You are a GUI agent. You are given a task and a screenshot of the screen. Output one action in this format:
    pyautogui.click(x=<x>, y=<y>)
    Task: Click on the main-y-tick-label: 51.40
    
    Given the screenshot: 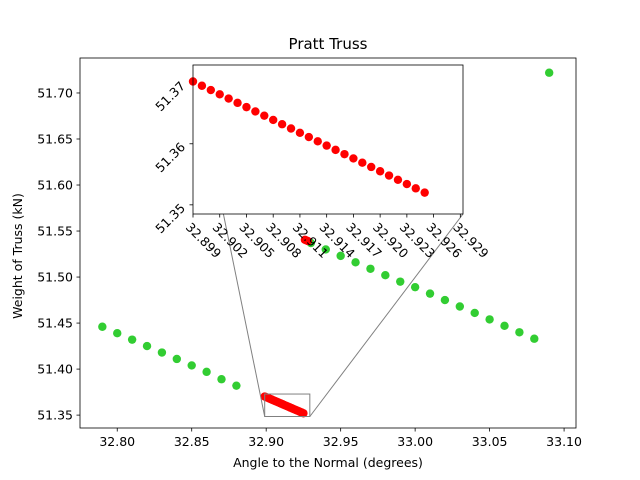 What is the action you would take?
    pyautogui.click(x=55, y=369)
    